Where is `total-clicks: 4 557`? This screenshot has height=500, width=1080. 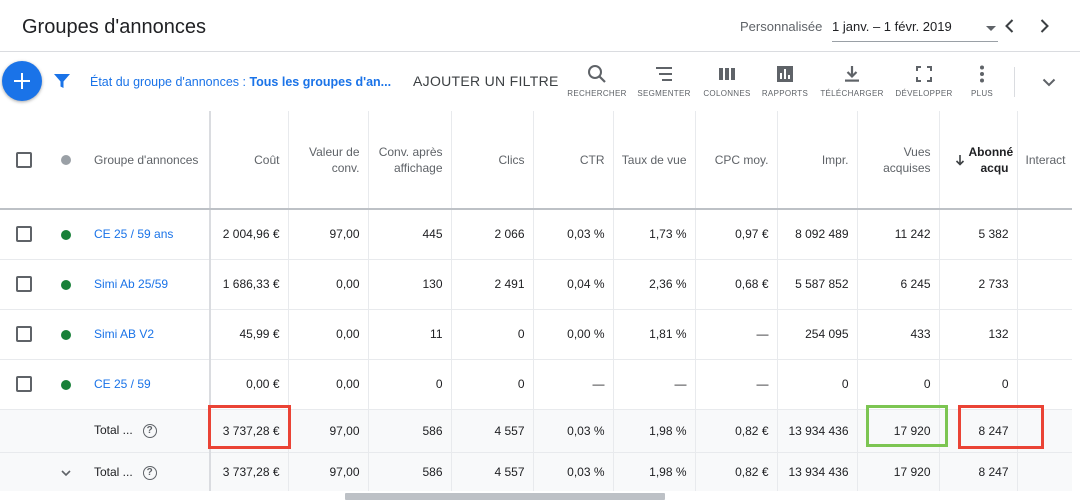
total-clicks: 4 557 is located at coordinates (492, 431).